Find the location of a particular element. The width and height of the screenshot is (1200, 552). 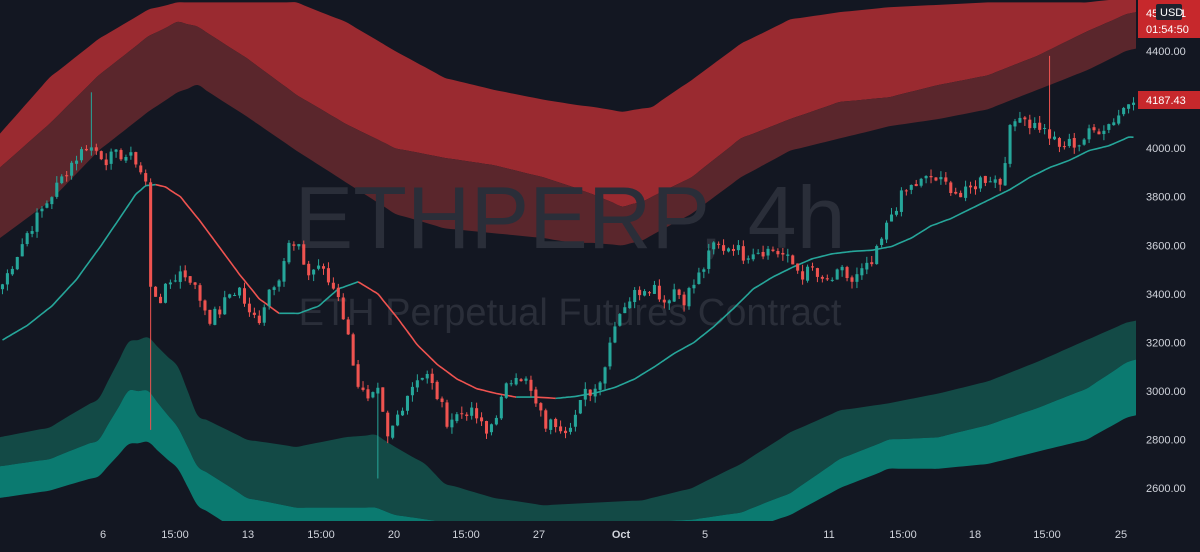

currency-label-bg is located at coordinates (1169, 12).